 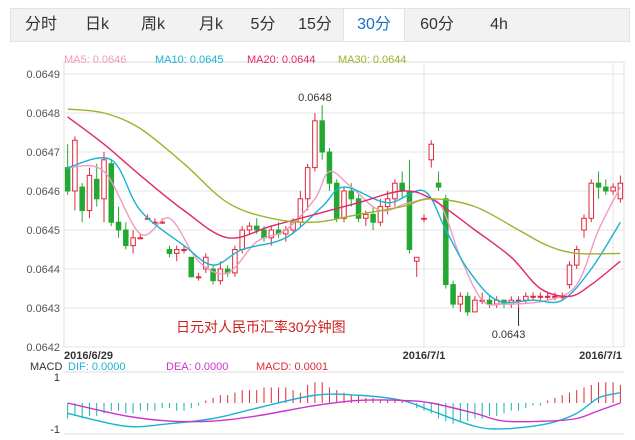 What do you see at coordinates (43, 231) in the screenshot?
I see `y-tick-label: 0.0645` at bounding box center [43, 231].